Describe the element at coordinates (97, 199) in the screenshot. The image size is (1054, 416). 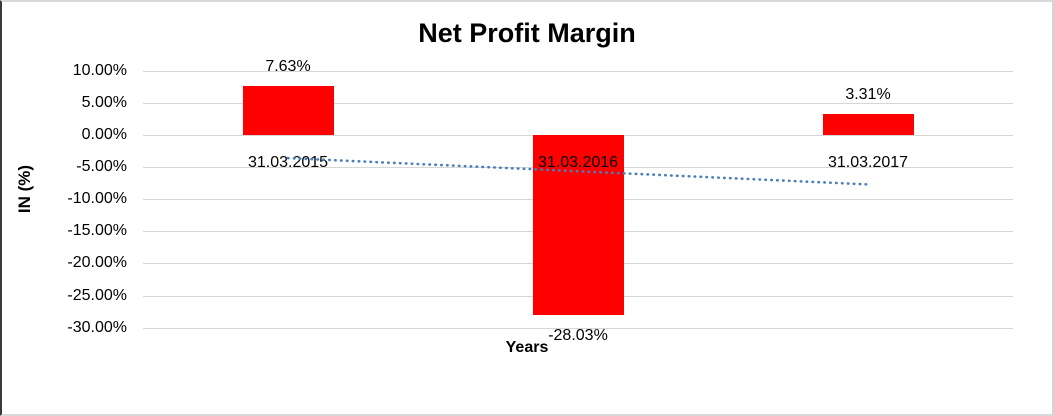
I see `y-tick-label: -10.00%` at that location.